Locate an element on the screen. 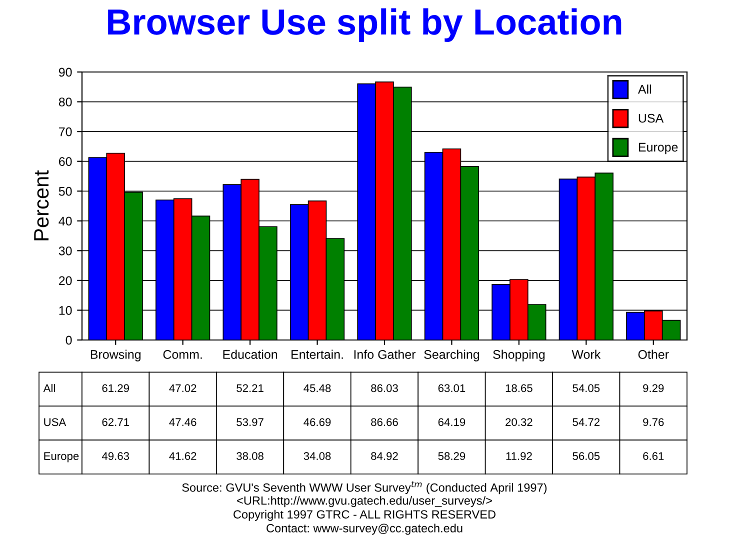  y-axis-title: Percent is located at coordinates (41, 205).